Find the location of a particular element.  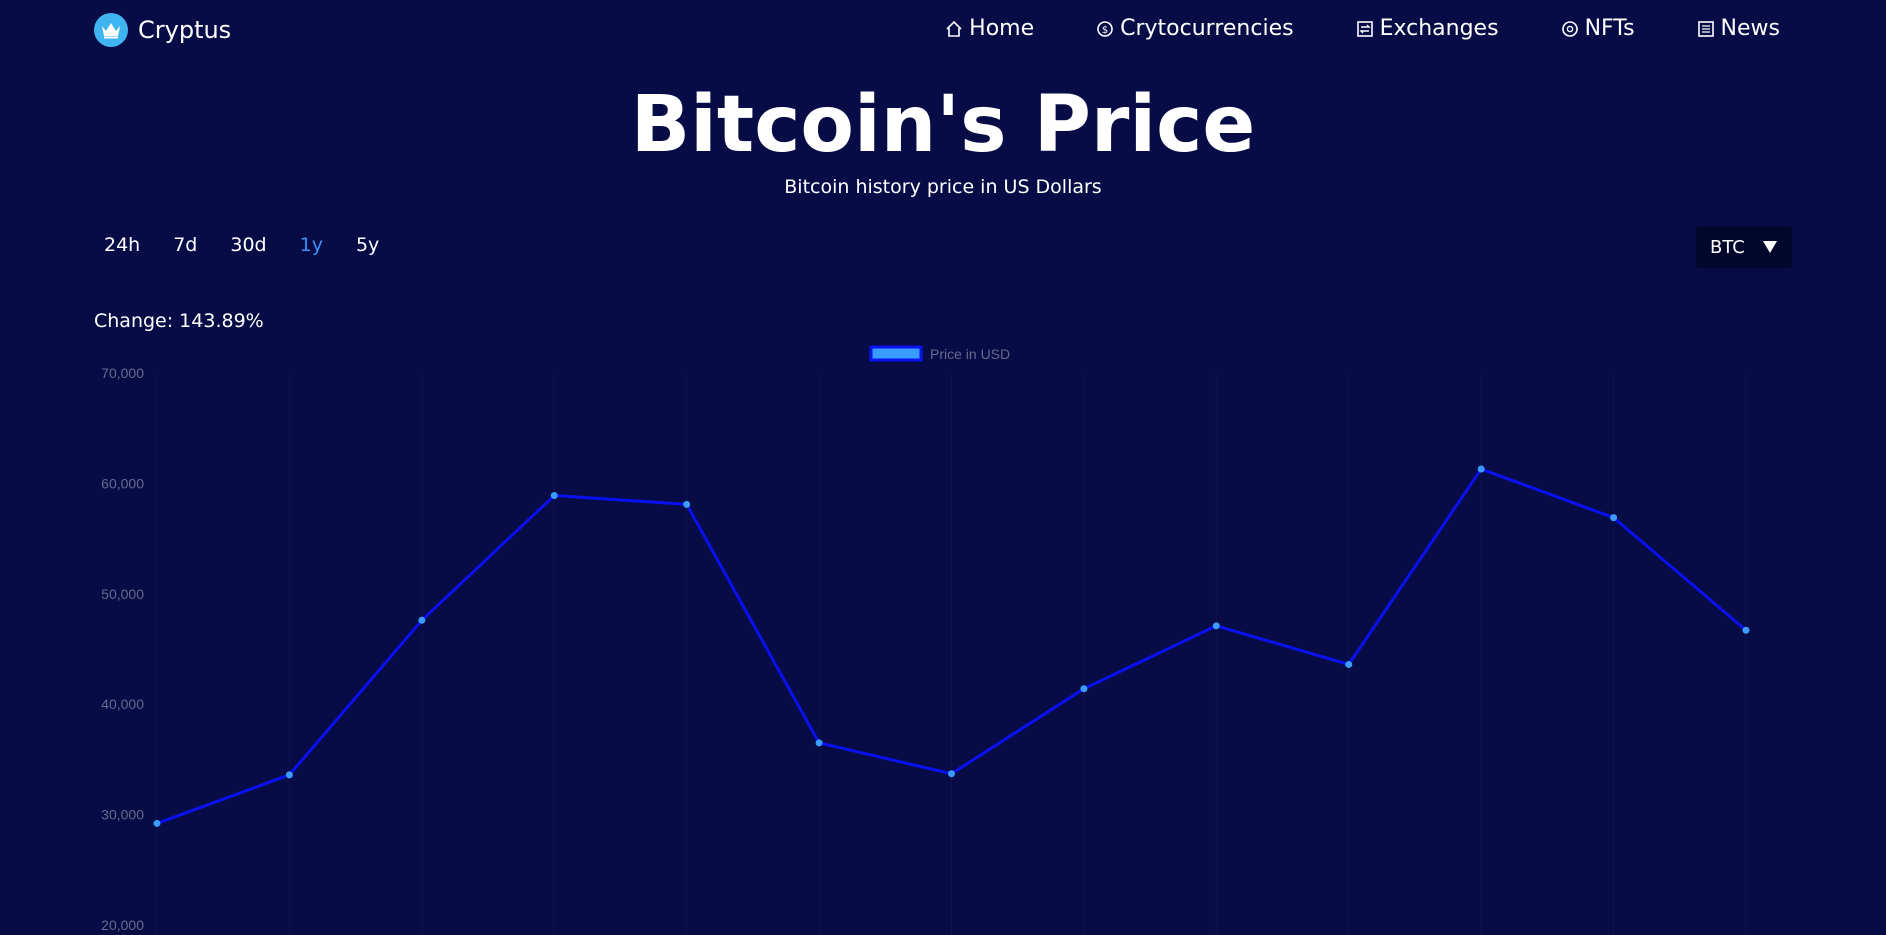

brand-logo: Cryptus is located at coordinates (162, 30).